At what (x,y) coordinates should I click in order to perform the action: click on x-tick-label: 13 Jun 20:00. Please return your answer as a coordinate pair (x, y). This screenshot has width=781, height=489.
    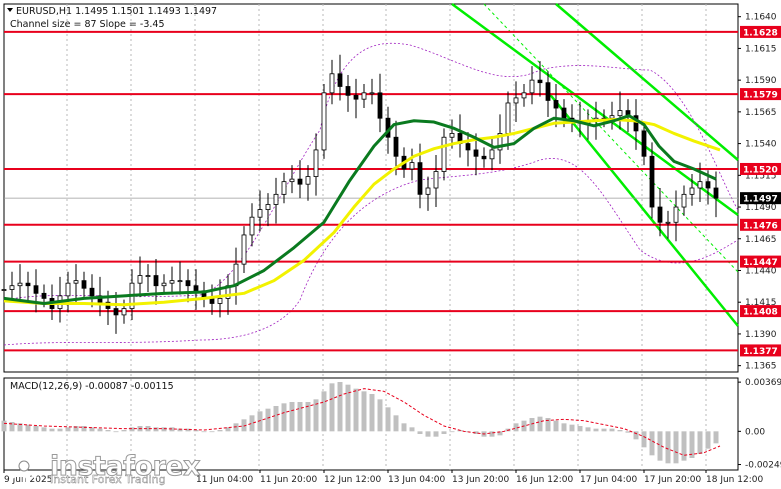
    Looking at the image, I should click on (480, 480).